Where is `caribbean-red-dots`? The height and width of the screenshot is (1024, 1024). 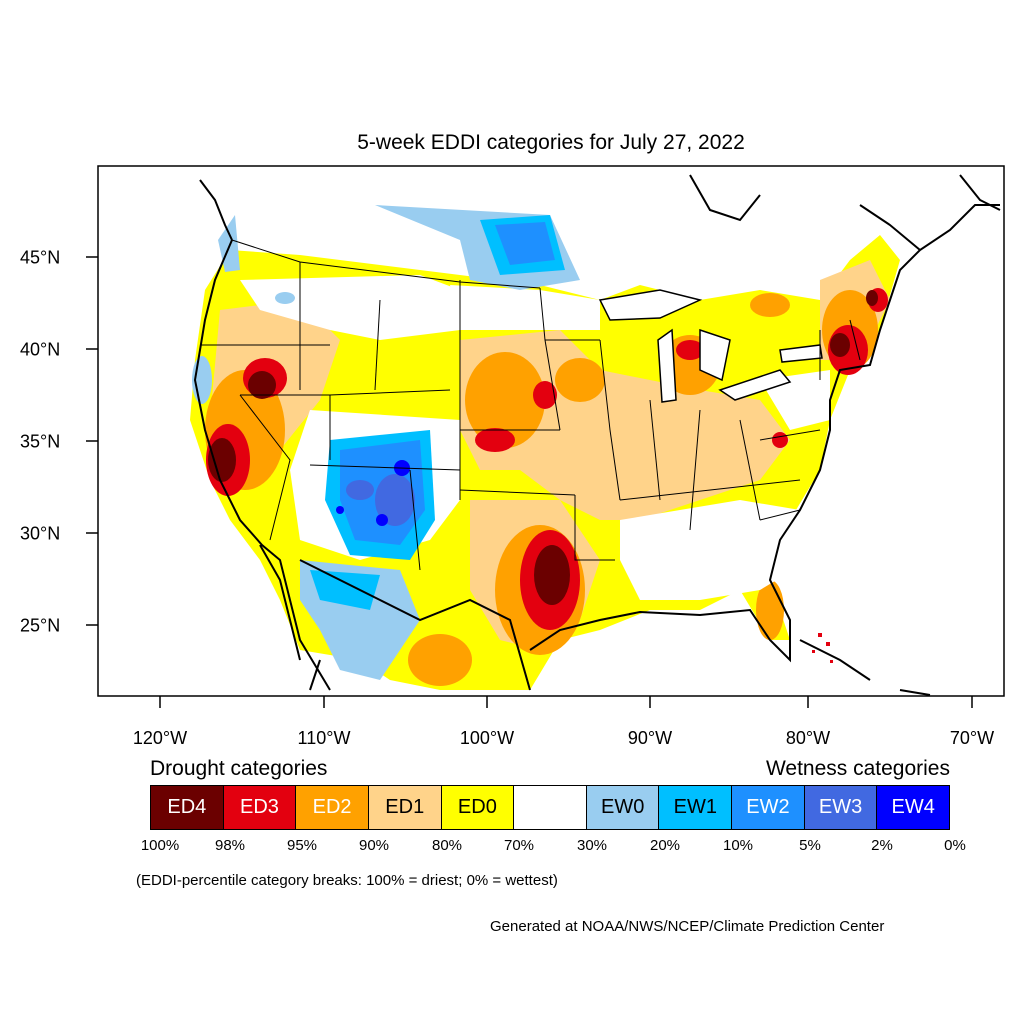 caribbean-red-dots is located at coordinates (822, 648).